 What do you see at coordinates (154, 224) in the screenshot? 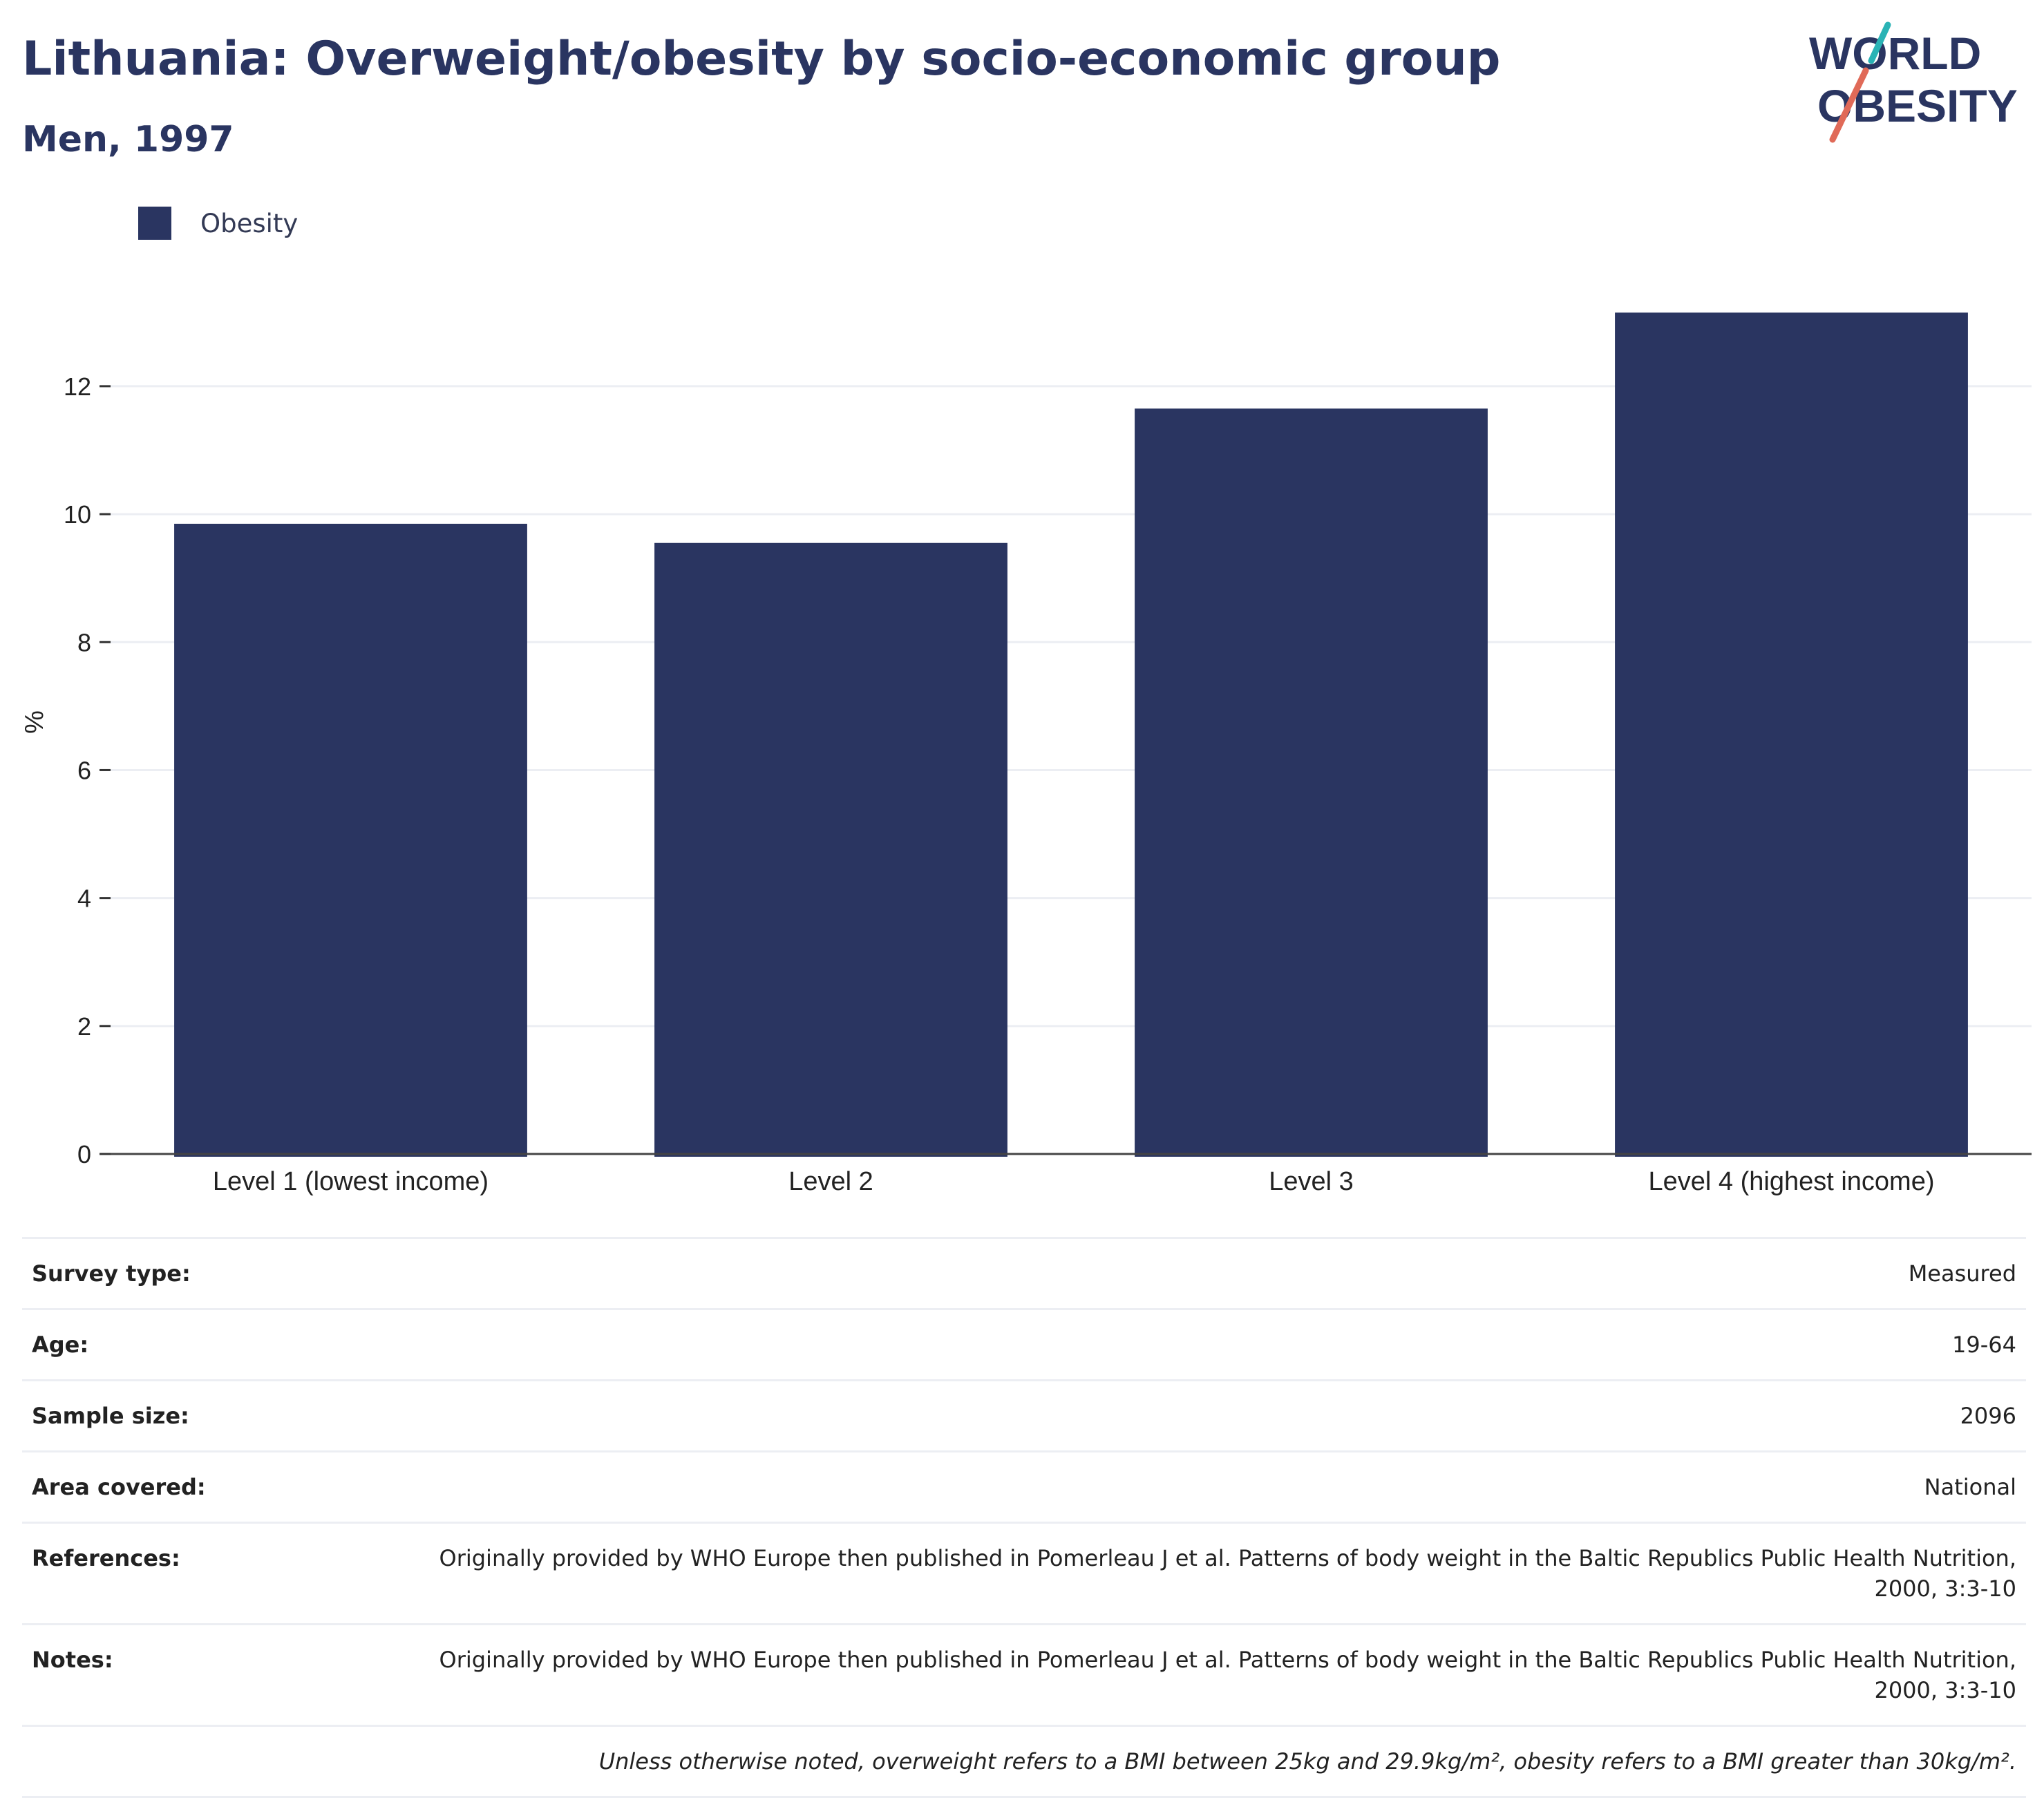
I see `legend-swatch-obesity` at bounding box center [154, 224].